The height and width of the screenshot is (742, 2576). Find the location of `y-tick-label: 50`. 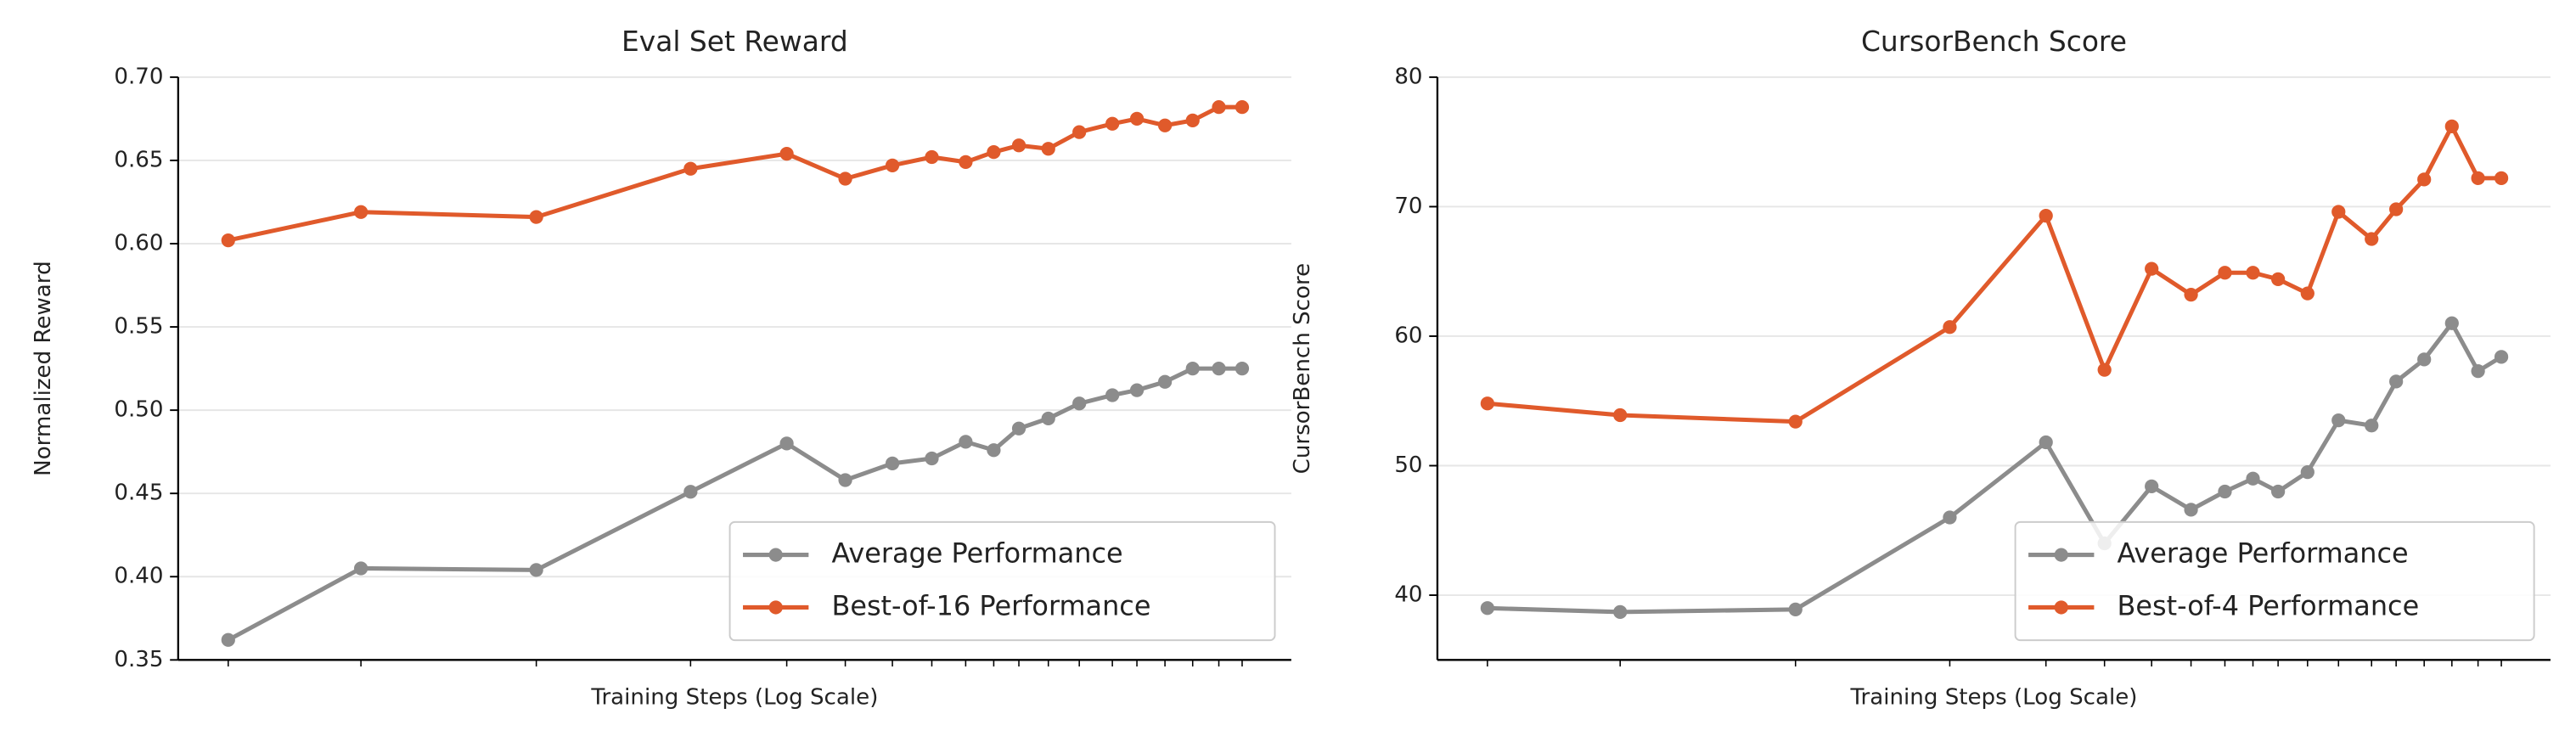

y-tick-label: 50 is located at coordinates (1408, 466).